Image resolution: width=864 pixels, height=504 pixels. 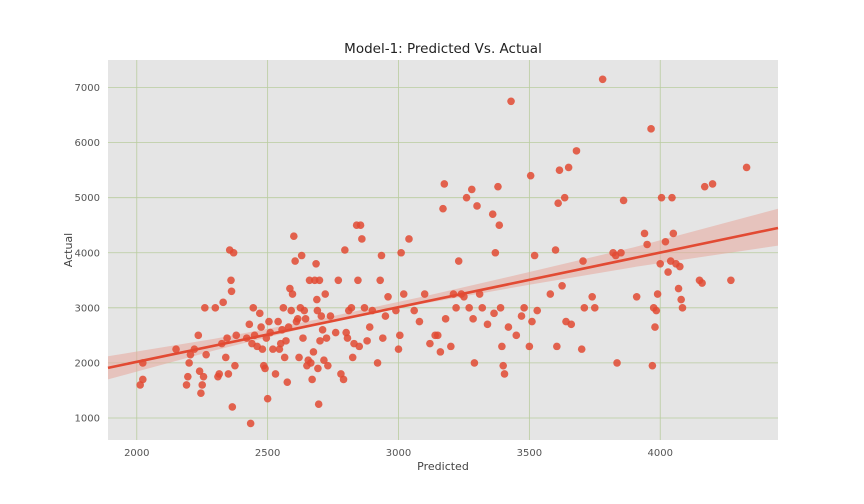 What do you see at coordinates (87, 363) in the screenshot?
I see `y-tick-label: 2000` at bounding box center [87, 363].